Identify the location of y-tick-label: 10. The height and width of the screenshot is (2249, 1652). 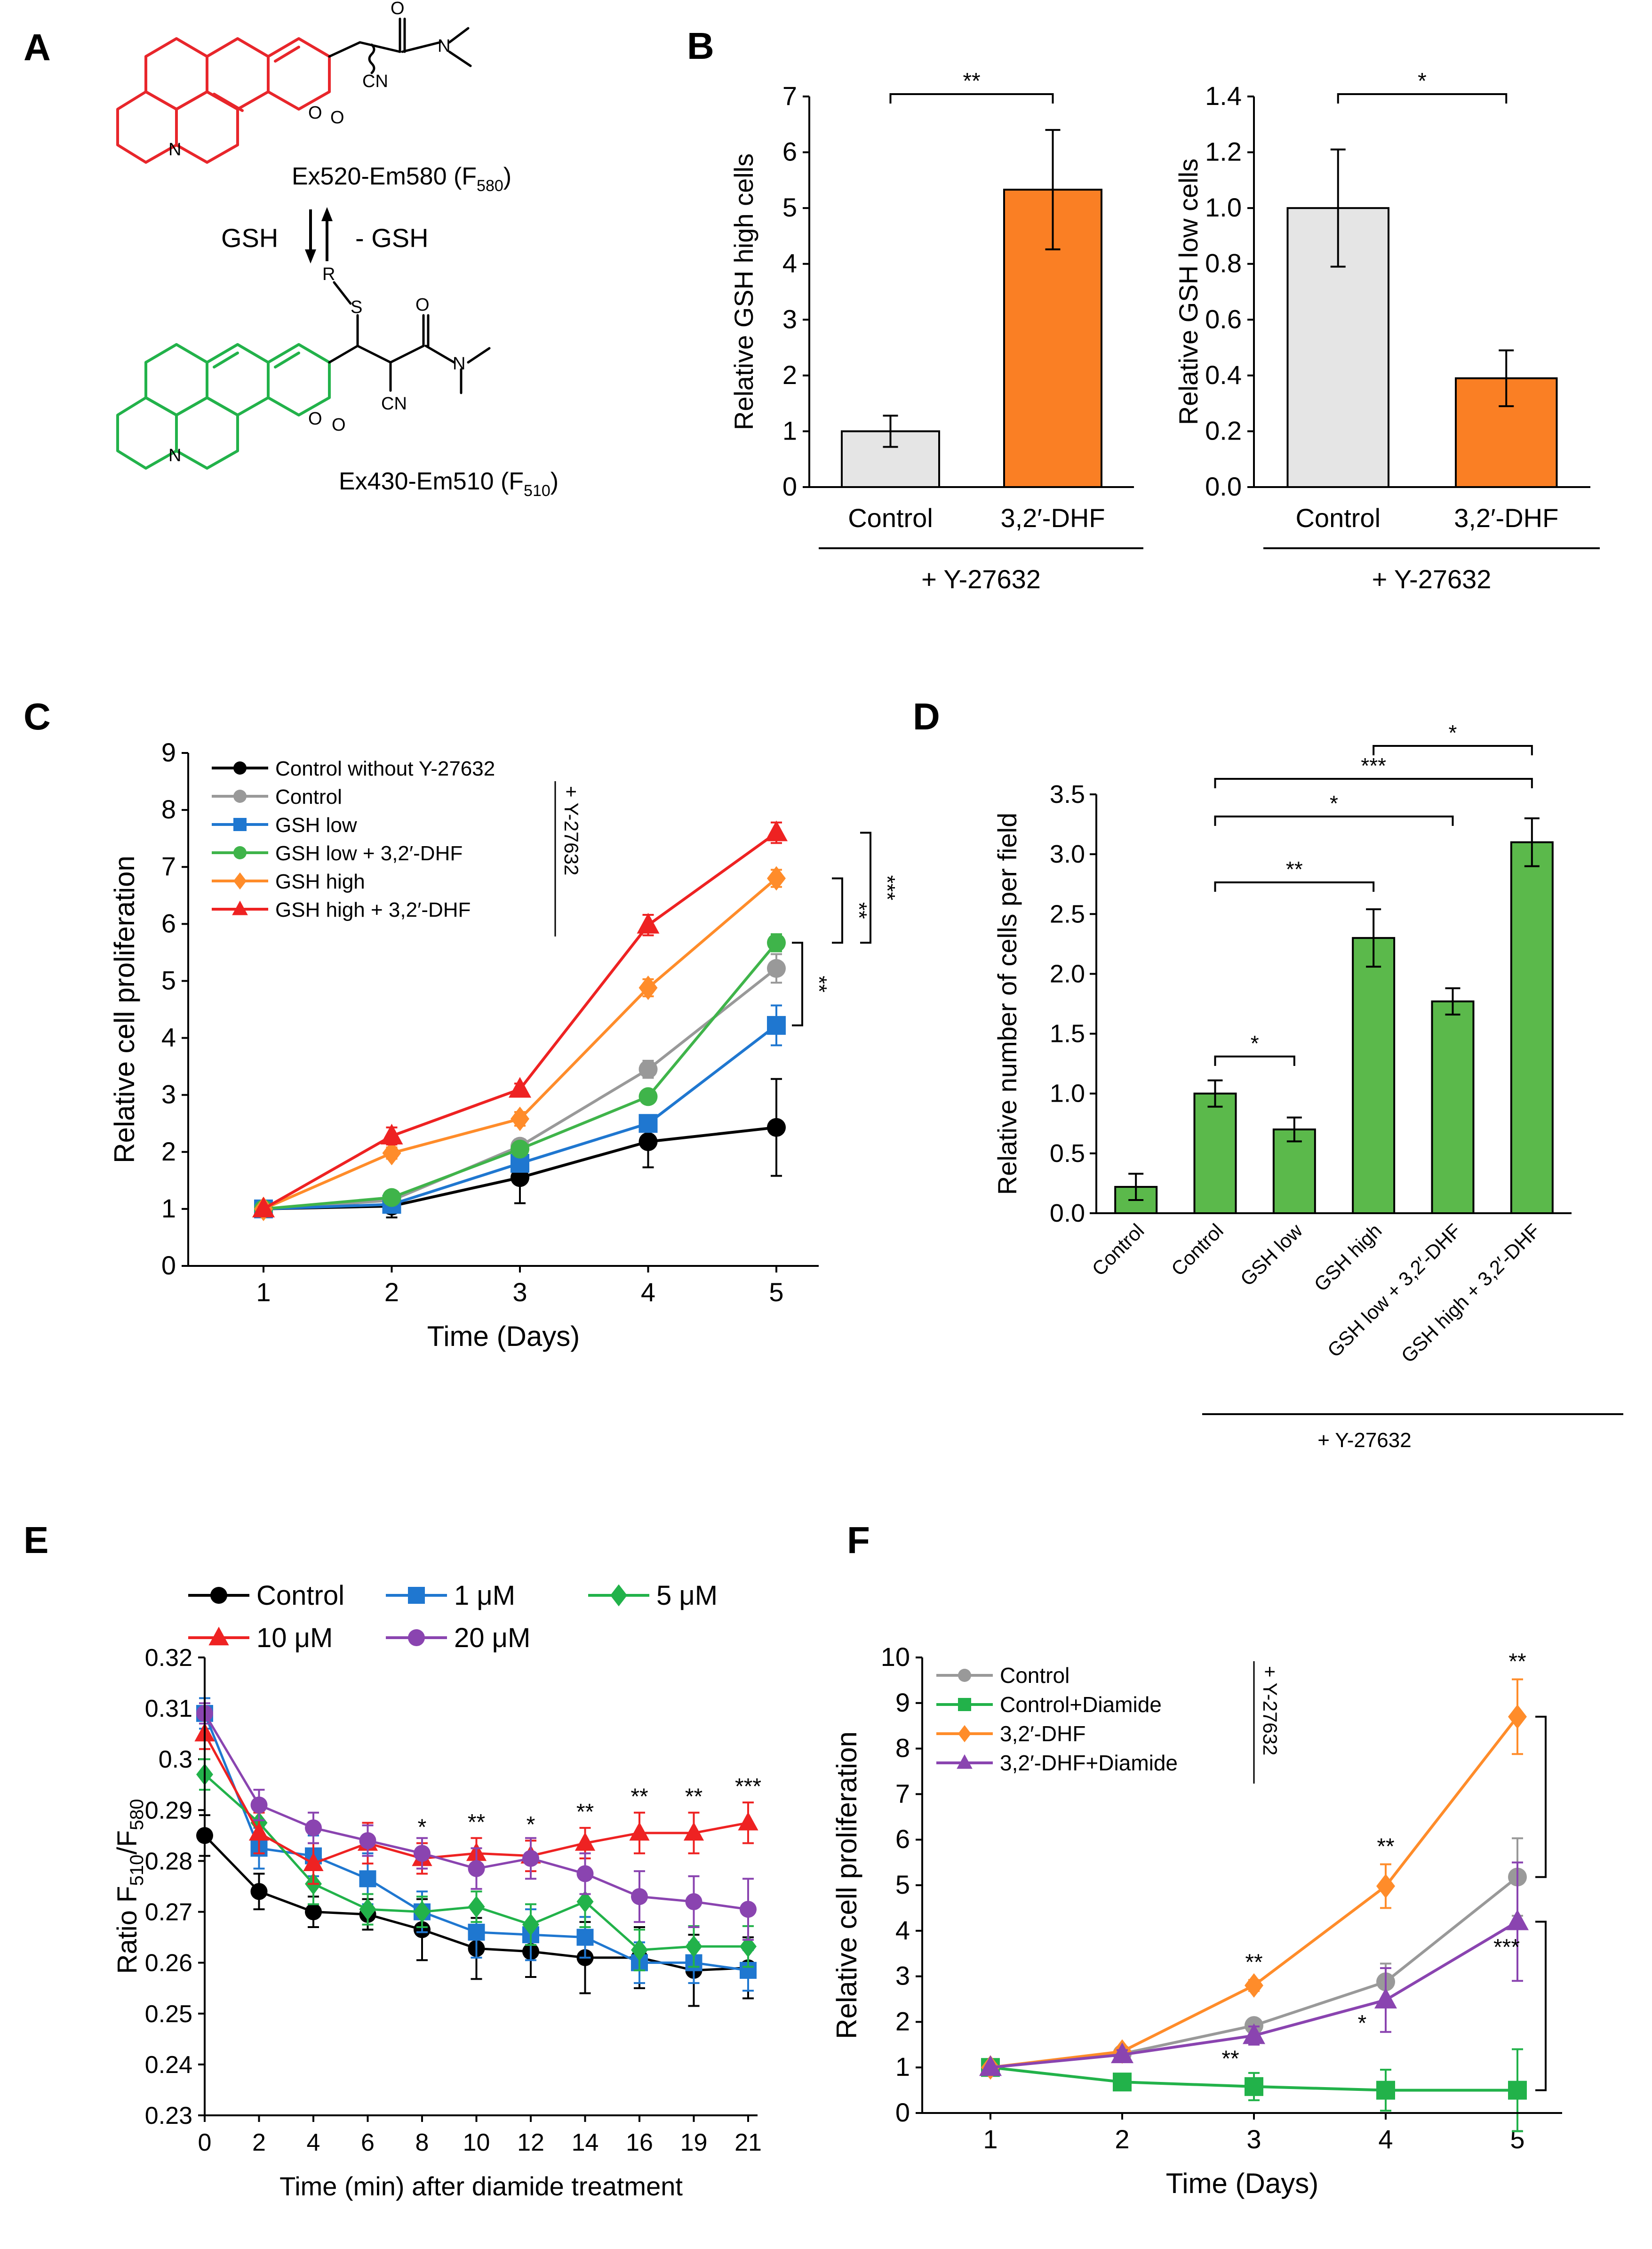
(896, 1657).